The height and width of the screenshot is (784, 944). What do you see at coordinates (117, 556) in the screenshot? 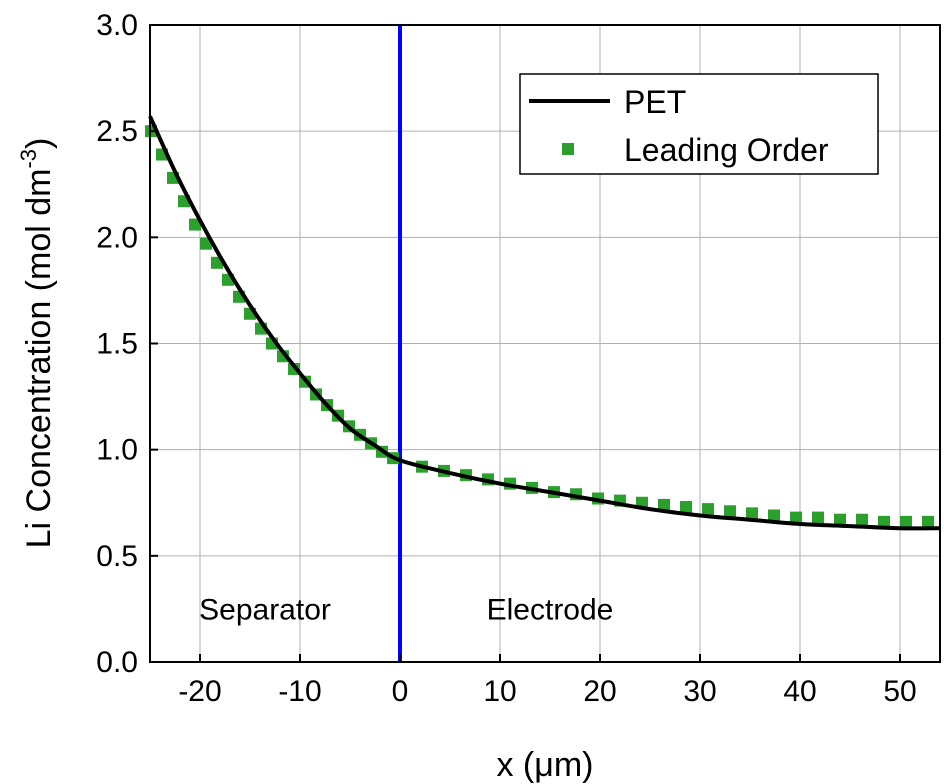
I see `y-tick-label: 0.5` at bounding box center [117, 556].